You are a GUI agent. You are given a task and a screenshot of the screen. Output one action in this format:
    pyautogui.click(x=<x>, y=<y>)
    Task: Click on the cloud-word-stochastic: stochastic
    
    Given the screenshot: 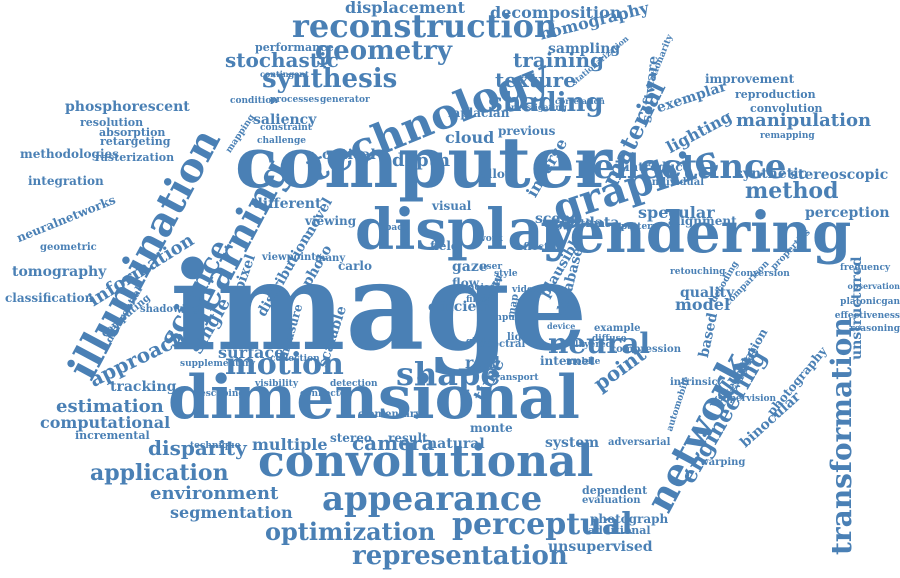 What is the action you would take?
    pyautogui.click(x=282, y=60)
    